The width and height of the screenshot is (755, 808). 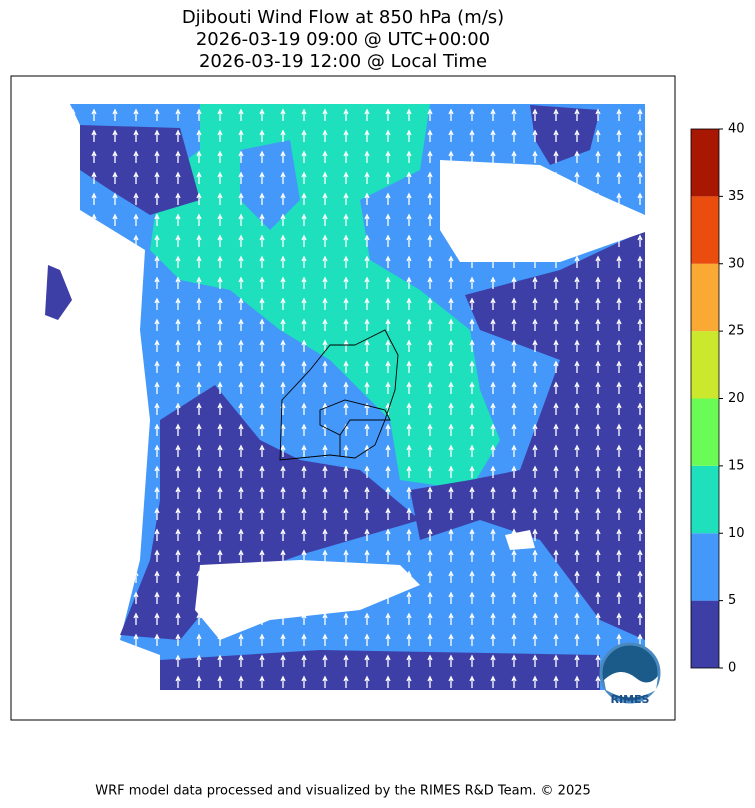 What do you see at coordinates (736, 331) in the screenshot?
I see `colorbar-tick-label: 25` at bounding box center [736, 331].